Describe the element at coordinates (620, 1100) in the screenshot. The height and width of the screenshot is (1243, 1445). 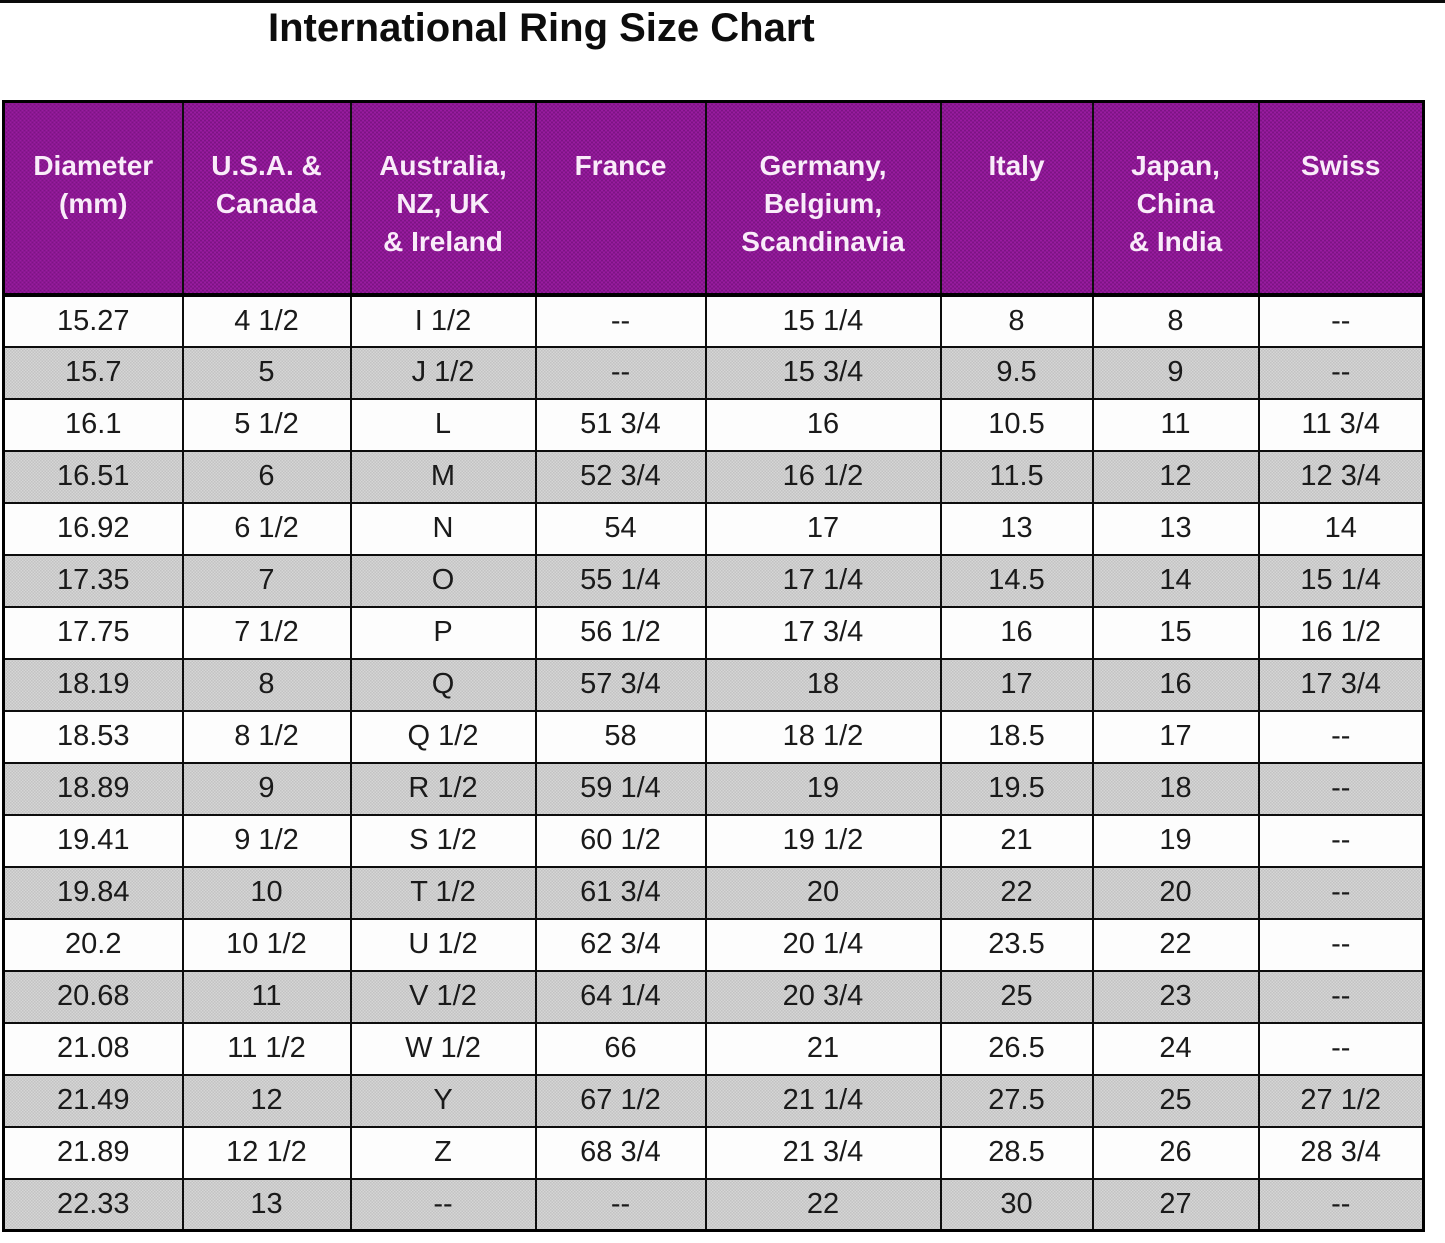
I see `table-cell: 67 1/2` at that location.